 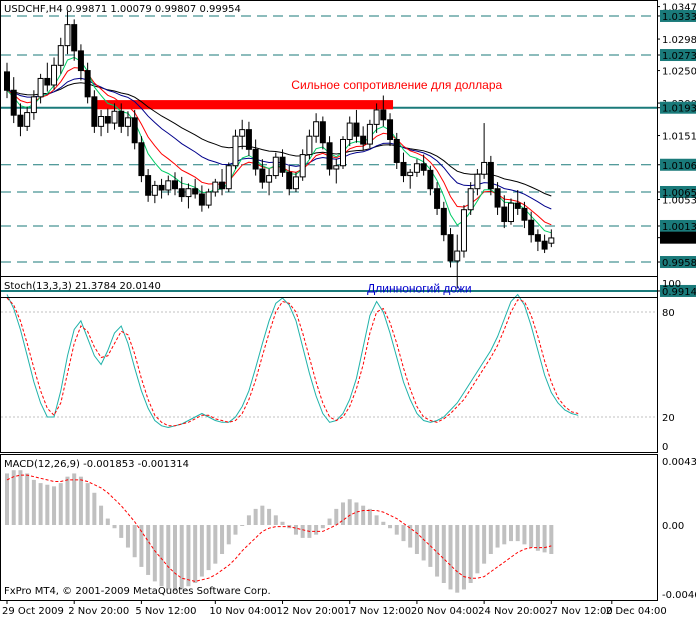 What do you see at coordinates (679, 595) in the screenshot?
I see `macd-tick-label: -0.004655` at bounding box center [679, 595].